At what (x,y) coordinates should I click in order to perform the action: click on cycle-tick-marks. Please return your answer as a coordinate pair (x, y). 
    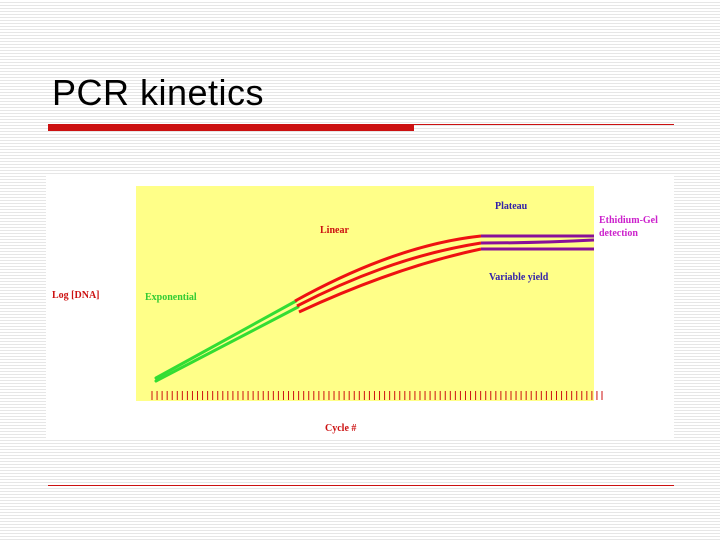
    Looking at the image, I should click on (377, 395).